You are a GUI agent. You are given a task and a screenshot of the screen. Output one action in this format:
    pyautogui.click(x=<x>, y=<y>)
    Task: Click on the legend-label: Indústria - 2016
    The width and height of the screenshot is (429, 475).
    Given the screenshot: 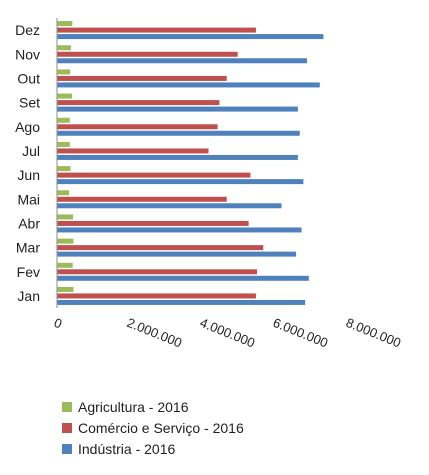 What is the action you would take?
    pyautogui.click(x=127, y=448)
    